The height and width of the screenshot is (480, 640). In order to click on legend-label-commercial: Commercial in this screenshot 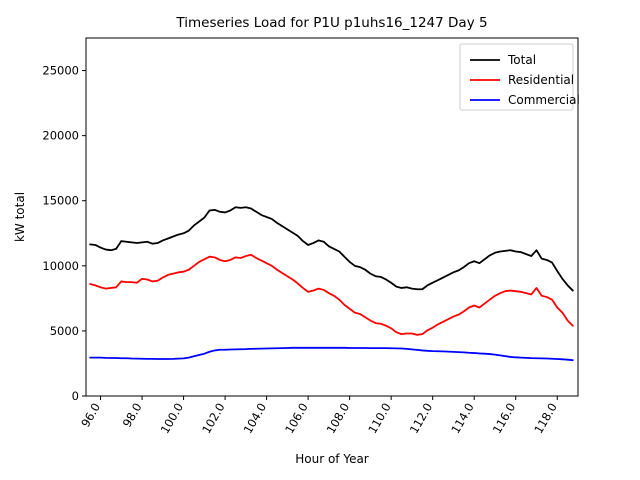, I will do `click(544, 100)`.